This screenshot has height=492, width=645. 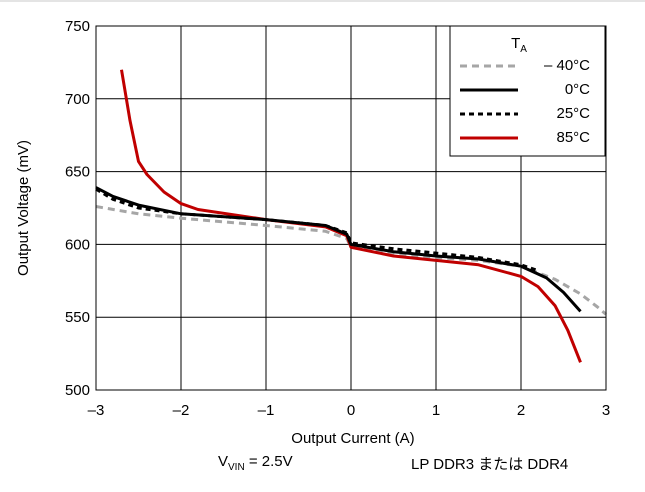 I want to click on memory-type-label: LP DDR3 または DDR4, so click(x=490, y=464).